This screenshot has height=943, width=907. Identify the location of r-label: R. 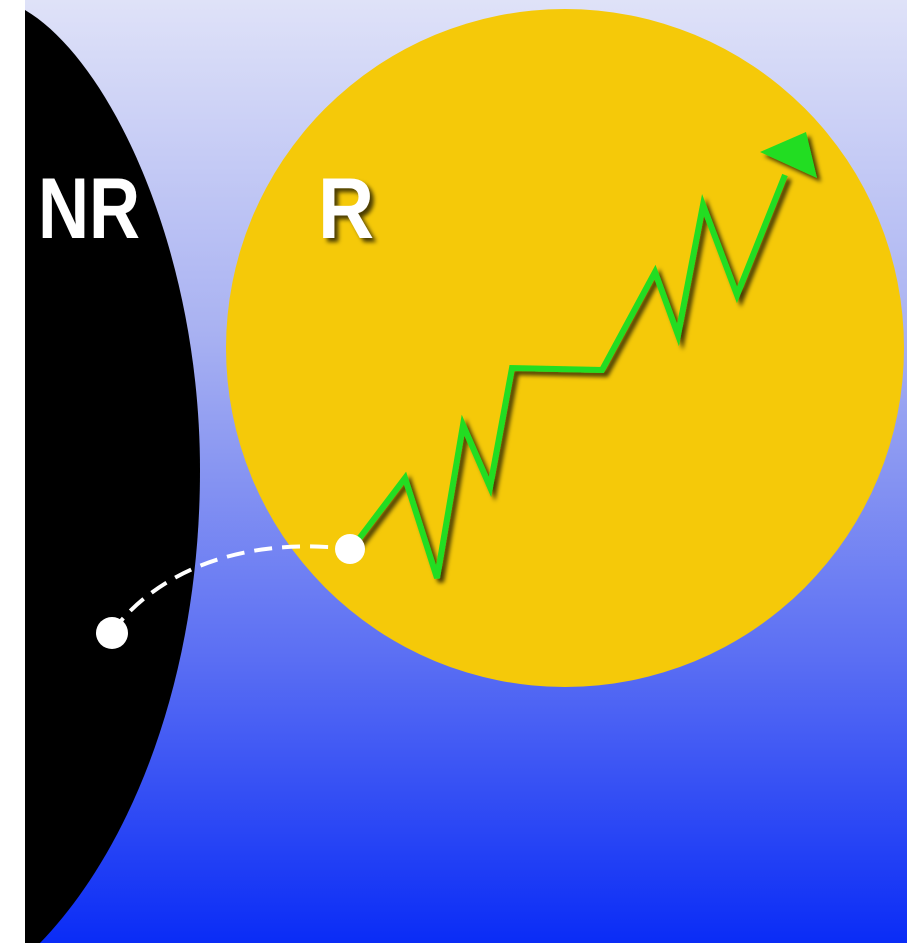
(346, 209).